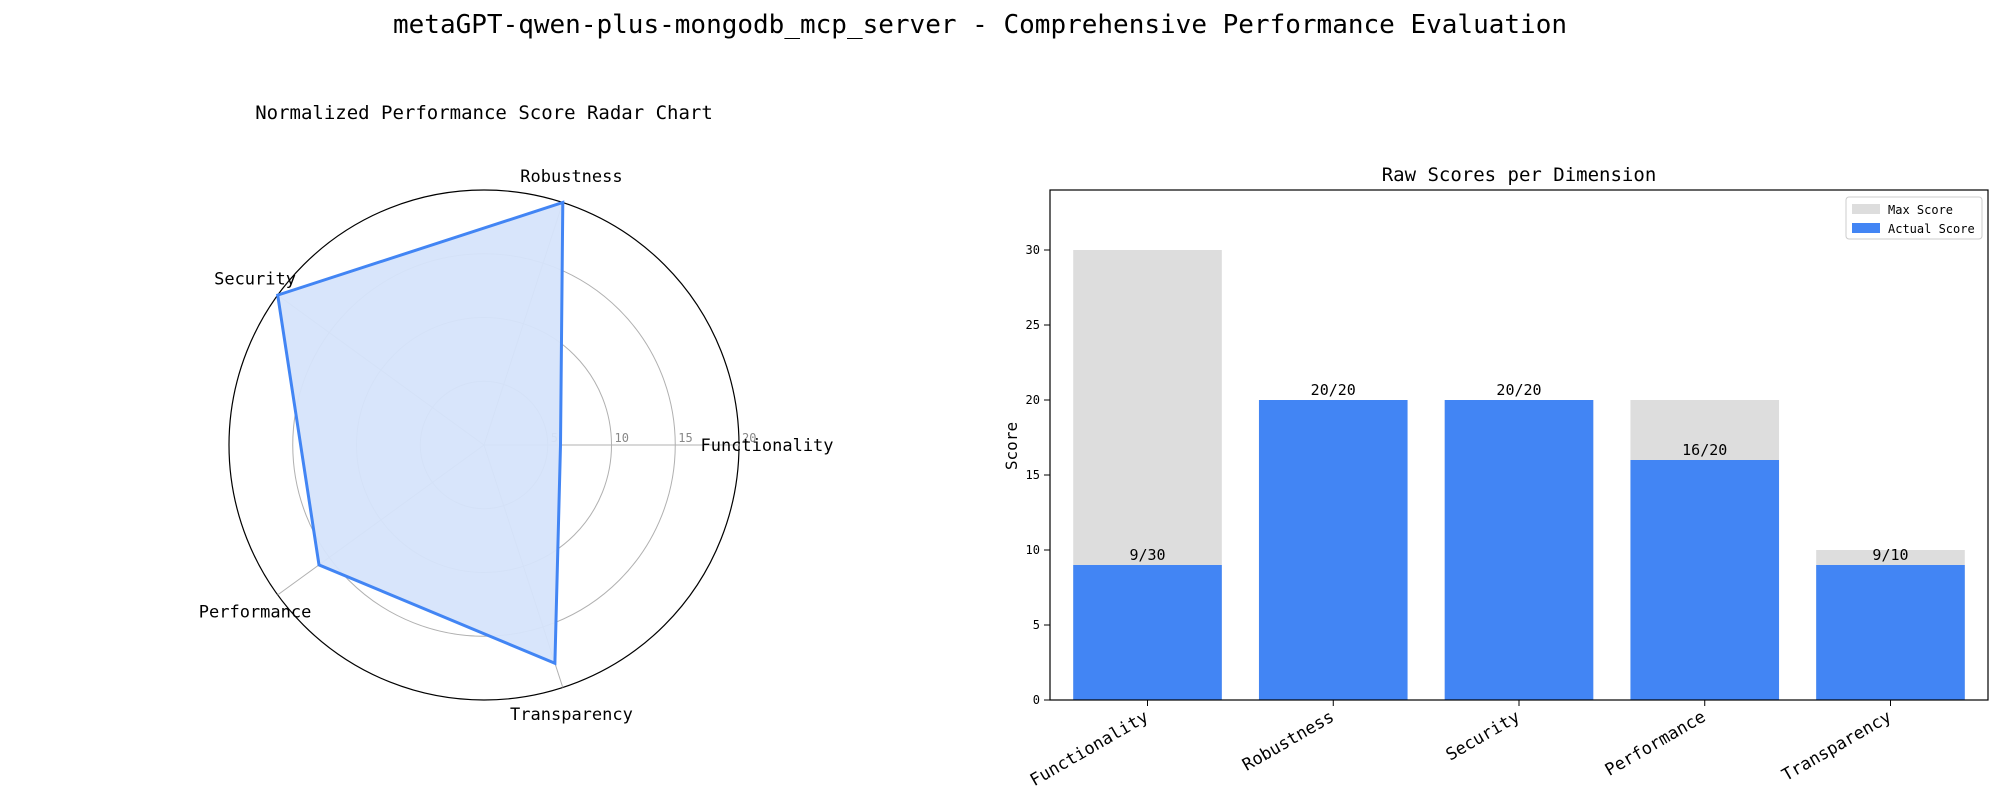 Image resolution: width=2000 pixels, height=804 pixels. Describe the element at coordinates (622, 438) in the screenshot. I see `radar-r-tick-label: 10` at that location.